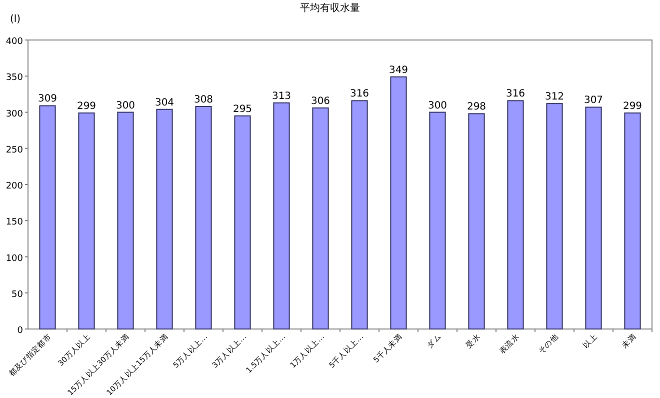 The image size is (660, 398). Describe the element at coordinates (398, 70) in the screenshot. I see `data-label: 349` at that location.